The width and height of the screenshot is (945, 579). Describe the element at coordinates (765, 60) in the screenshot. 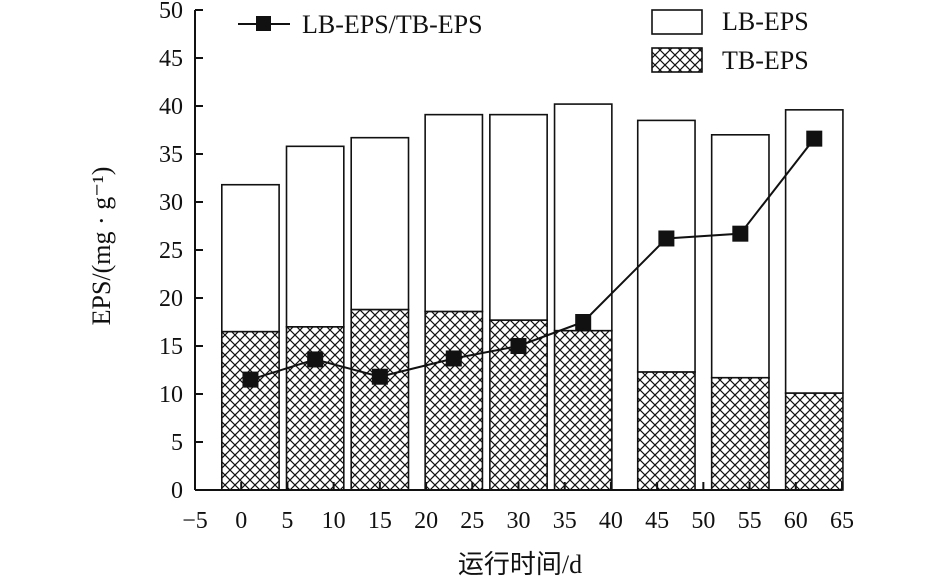

I see `legend-label-tb-eps: TB-EPS` at that location.